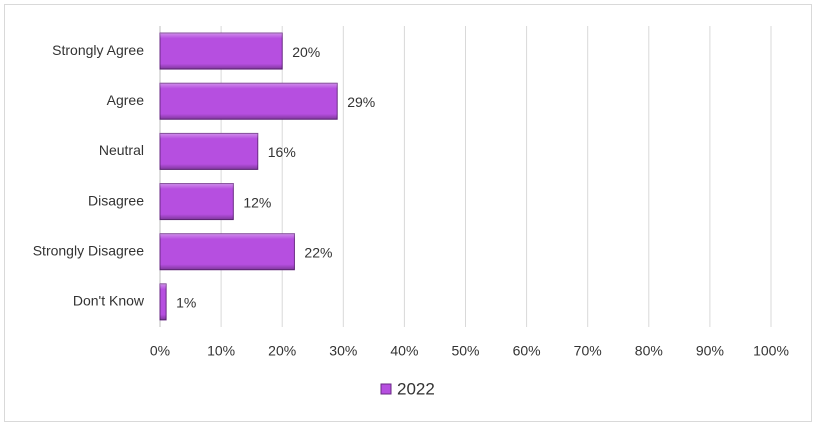  What do you see at coordinates (160, 351) in the screenshot?
I see `x-tick-label: 0%` at bounding box center [160, 351].